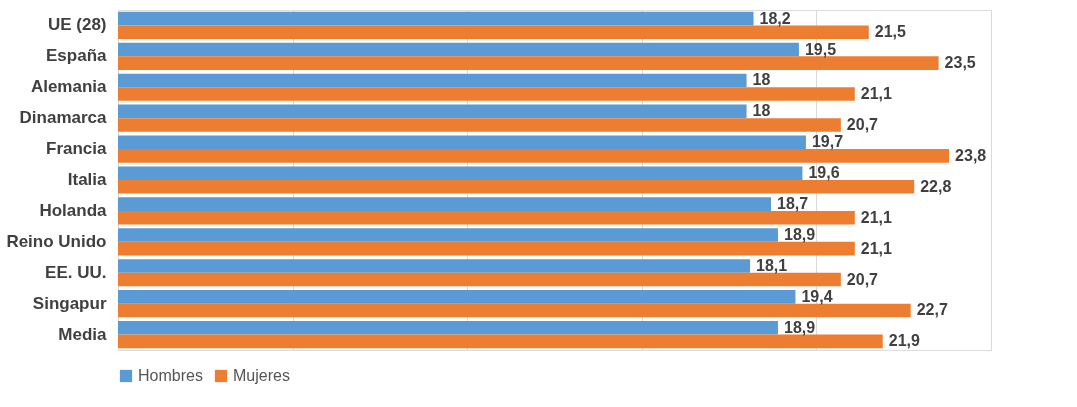 Image resolution: width=1077 pixels, height=407 pixels. Describe the element at coordinates (77, 149) in the screenshot. I see `y-tick-label: Francia` at that location.